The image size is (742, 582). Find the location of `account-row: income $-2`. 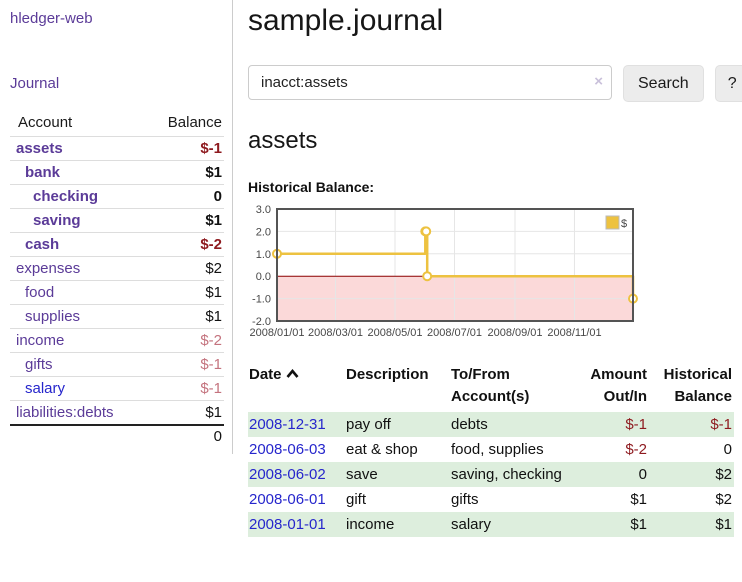

account-row: income $-2 is located at coordinates (117, 340).